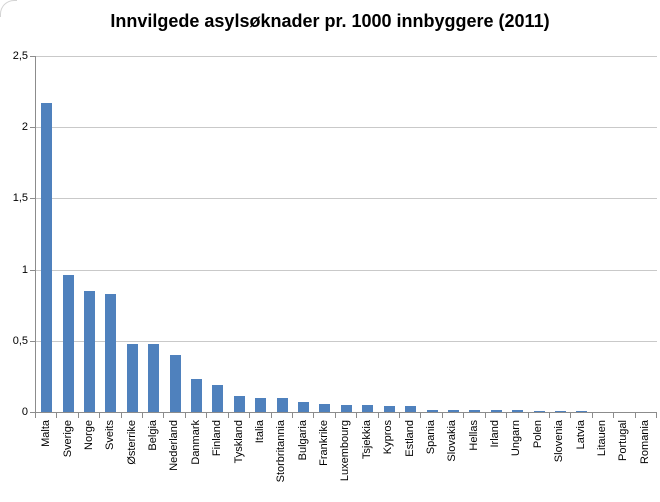  I want to click on bar-slot-kypros, so click(389, 234).